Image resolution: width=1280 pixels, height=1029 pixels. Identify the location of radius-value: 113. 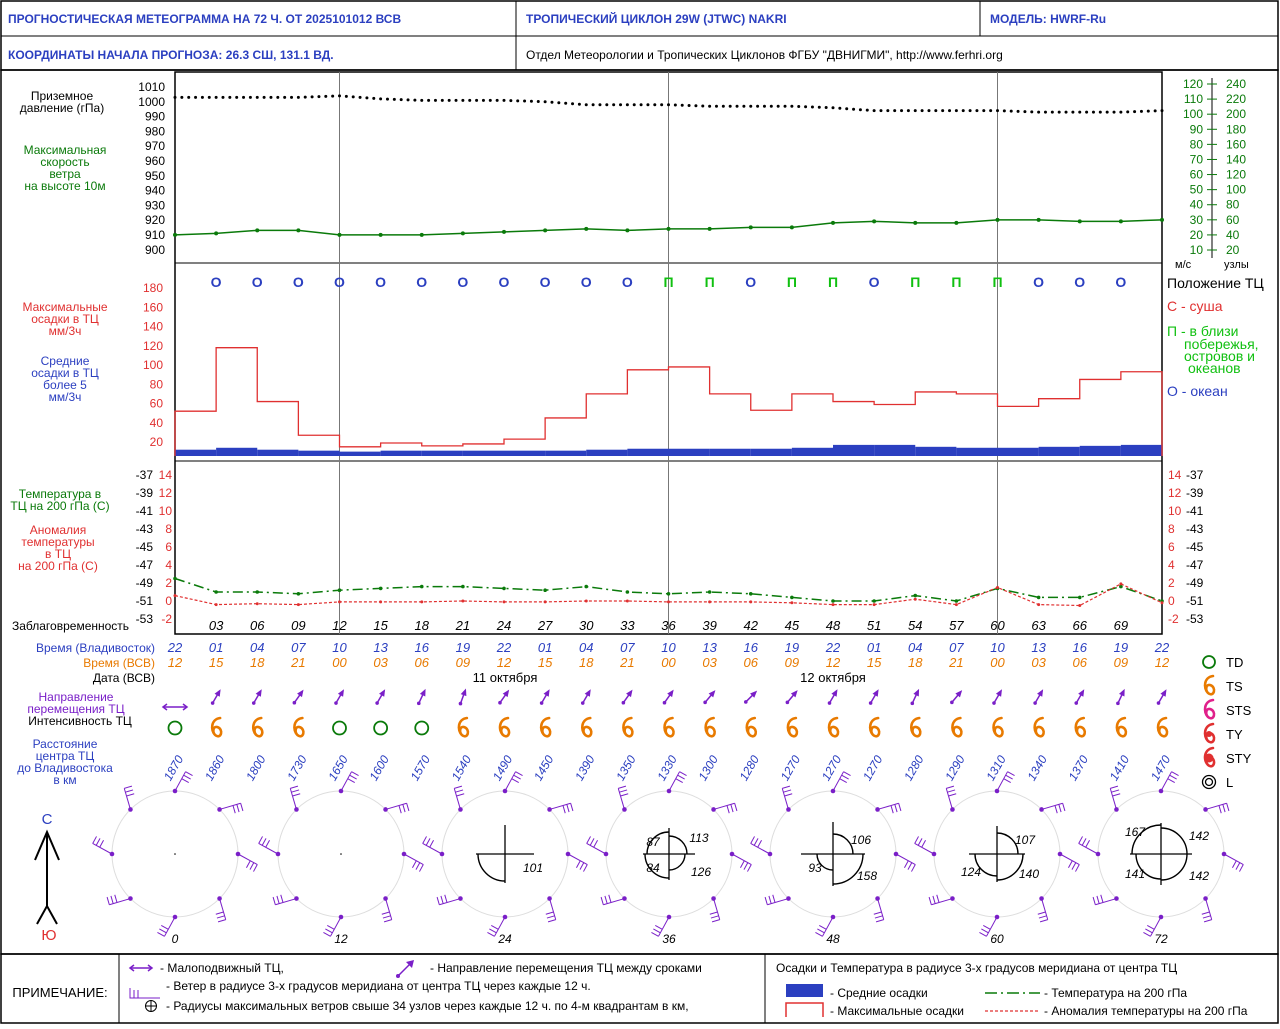
(698, 838).